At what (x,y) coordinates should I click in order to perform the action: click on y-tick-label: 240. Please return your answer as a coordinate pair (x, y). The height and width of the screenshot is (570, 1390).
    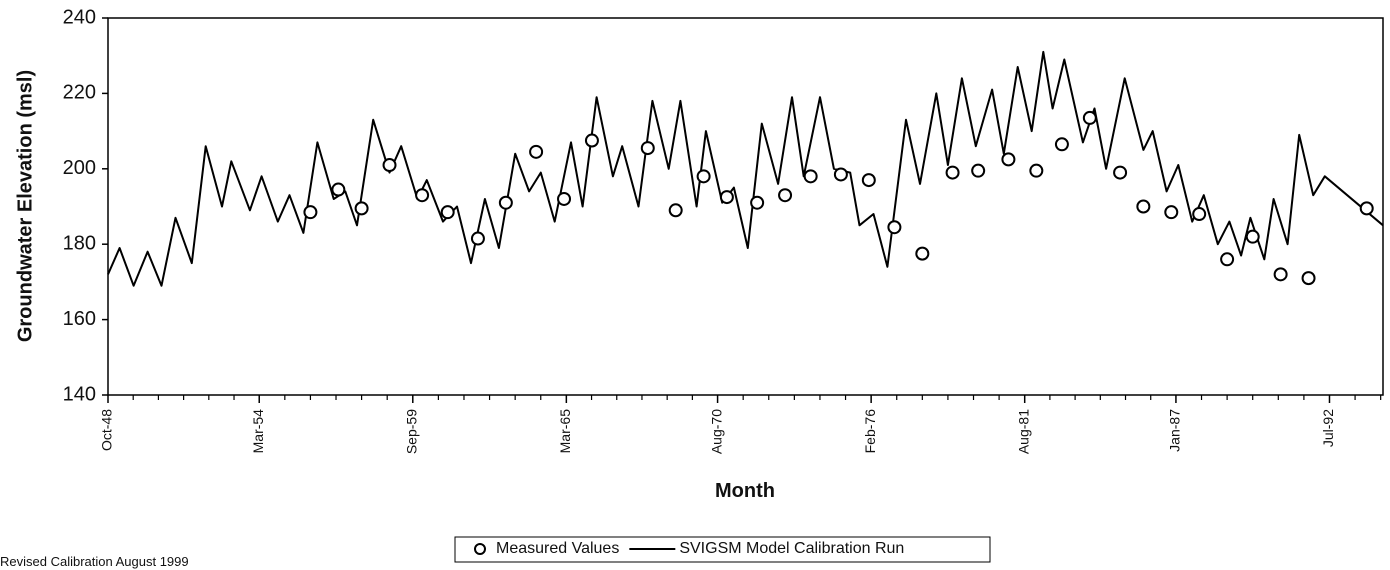
    Looking at the image, I should click on (79, 17).